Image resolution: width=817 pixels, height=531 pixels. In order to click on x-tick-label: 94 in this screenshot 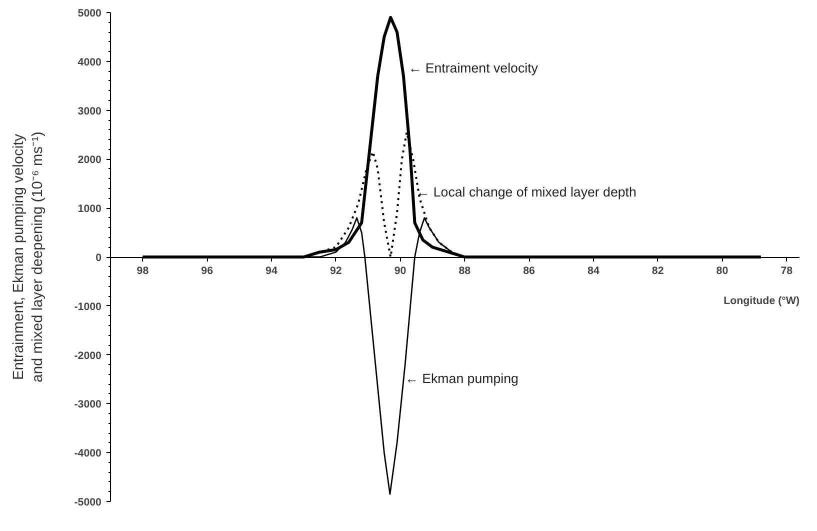, I will do `click(272, 271)`.